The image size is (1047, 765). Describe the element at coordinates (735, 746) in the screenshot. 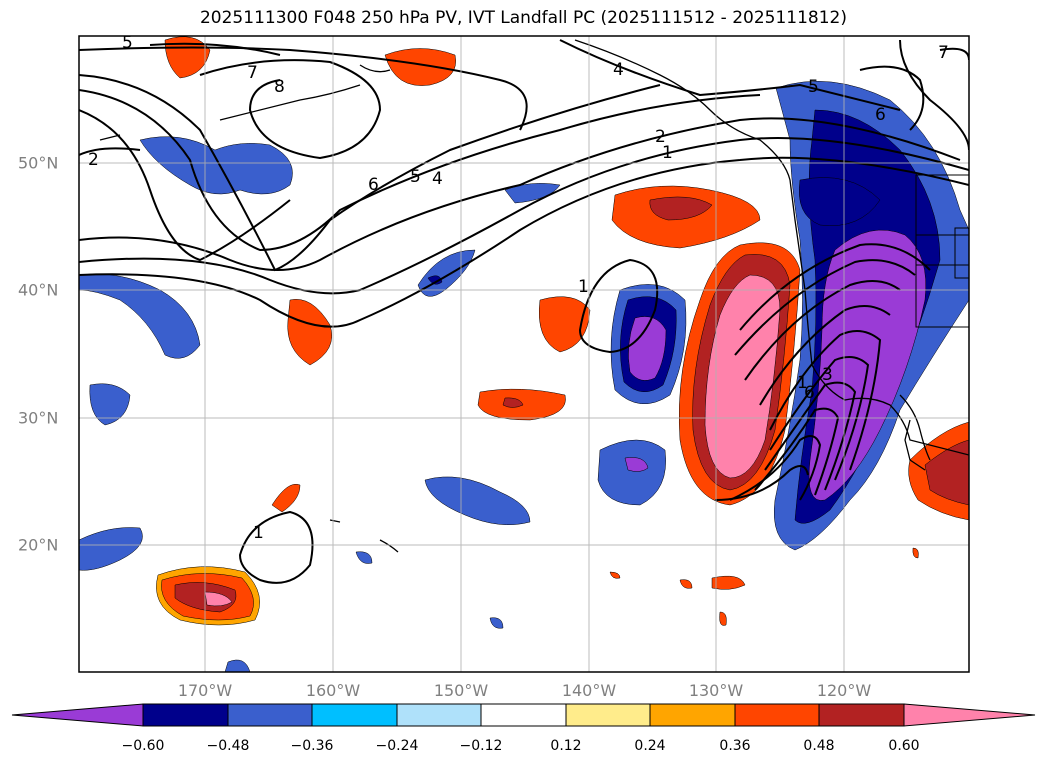

I see `colorbar-tick-label: 0.36` at that location.